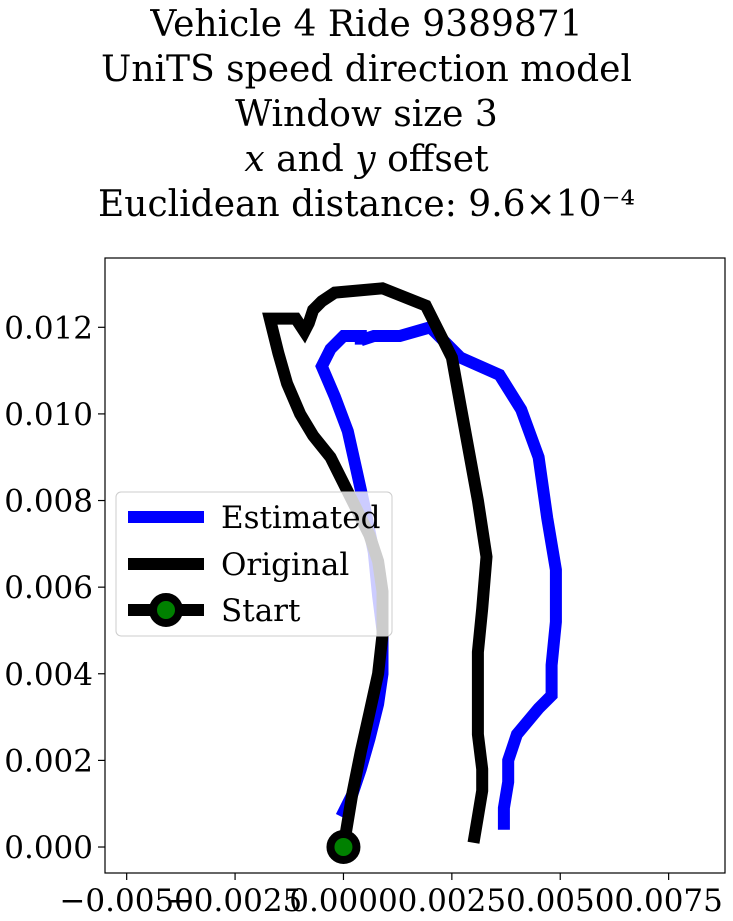  I want to click on legend-start-marker, so click(166, 610).